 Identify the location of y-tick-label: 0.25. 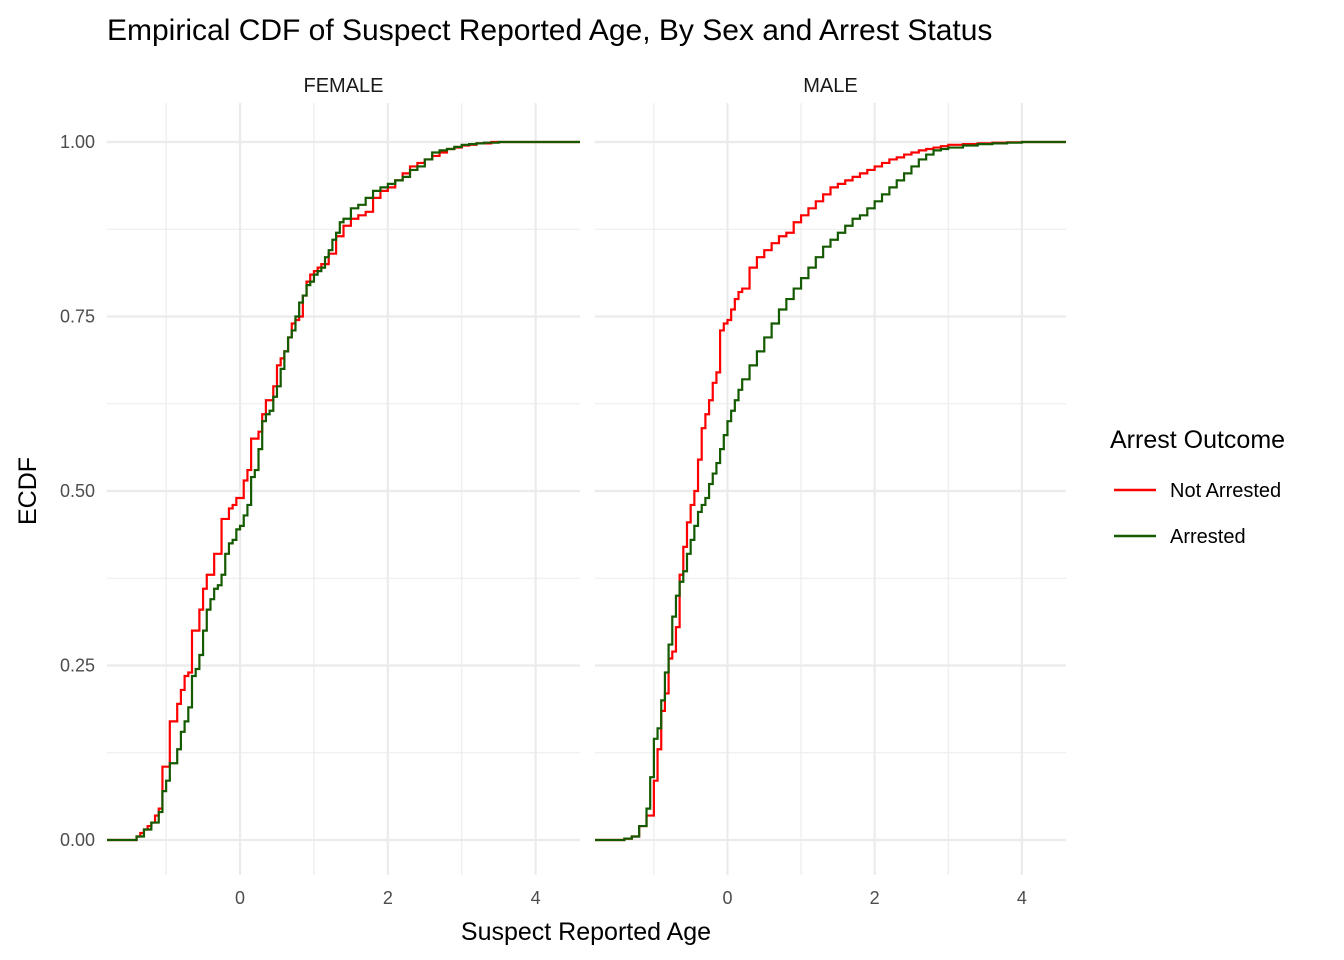
(77, 666).